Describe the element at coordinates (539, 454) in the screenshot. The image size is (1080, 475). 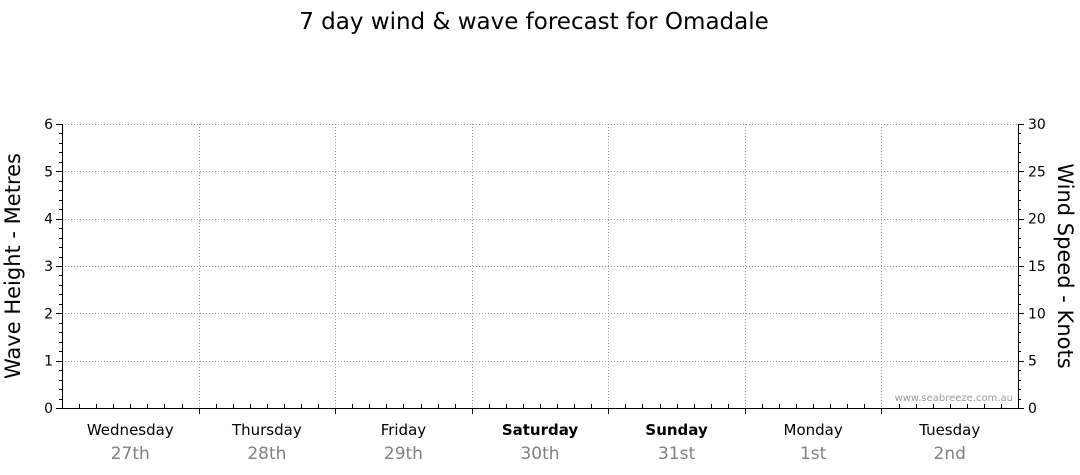
I see `day-date-label: 30th` at that location.